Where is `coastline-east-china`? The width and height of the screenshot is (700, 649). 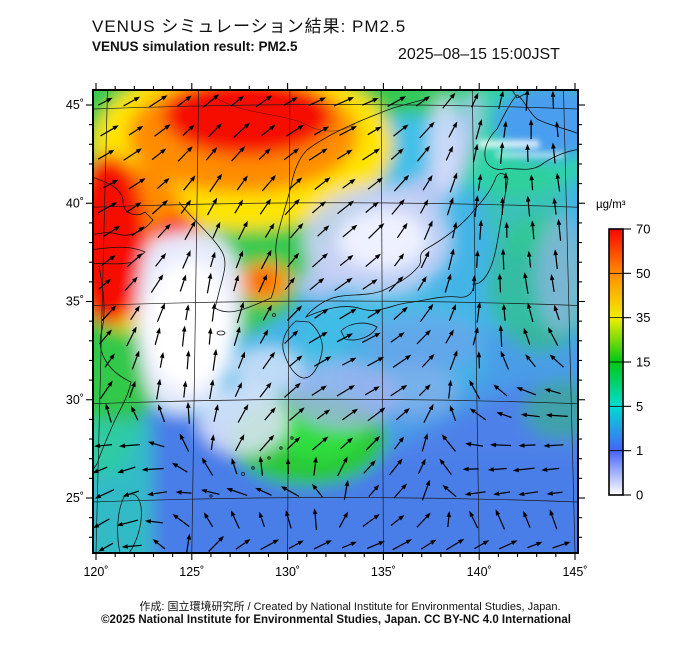 coastline-east-china is located at coordinates (112, 367).